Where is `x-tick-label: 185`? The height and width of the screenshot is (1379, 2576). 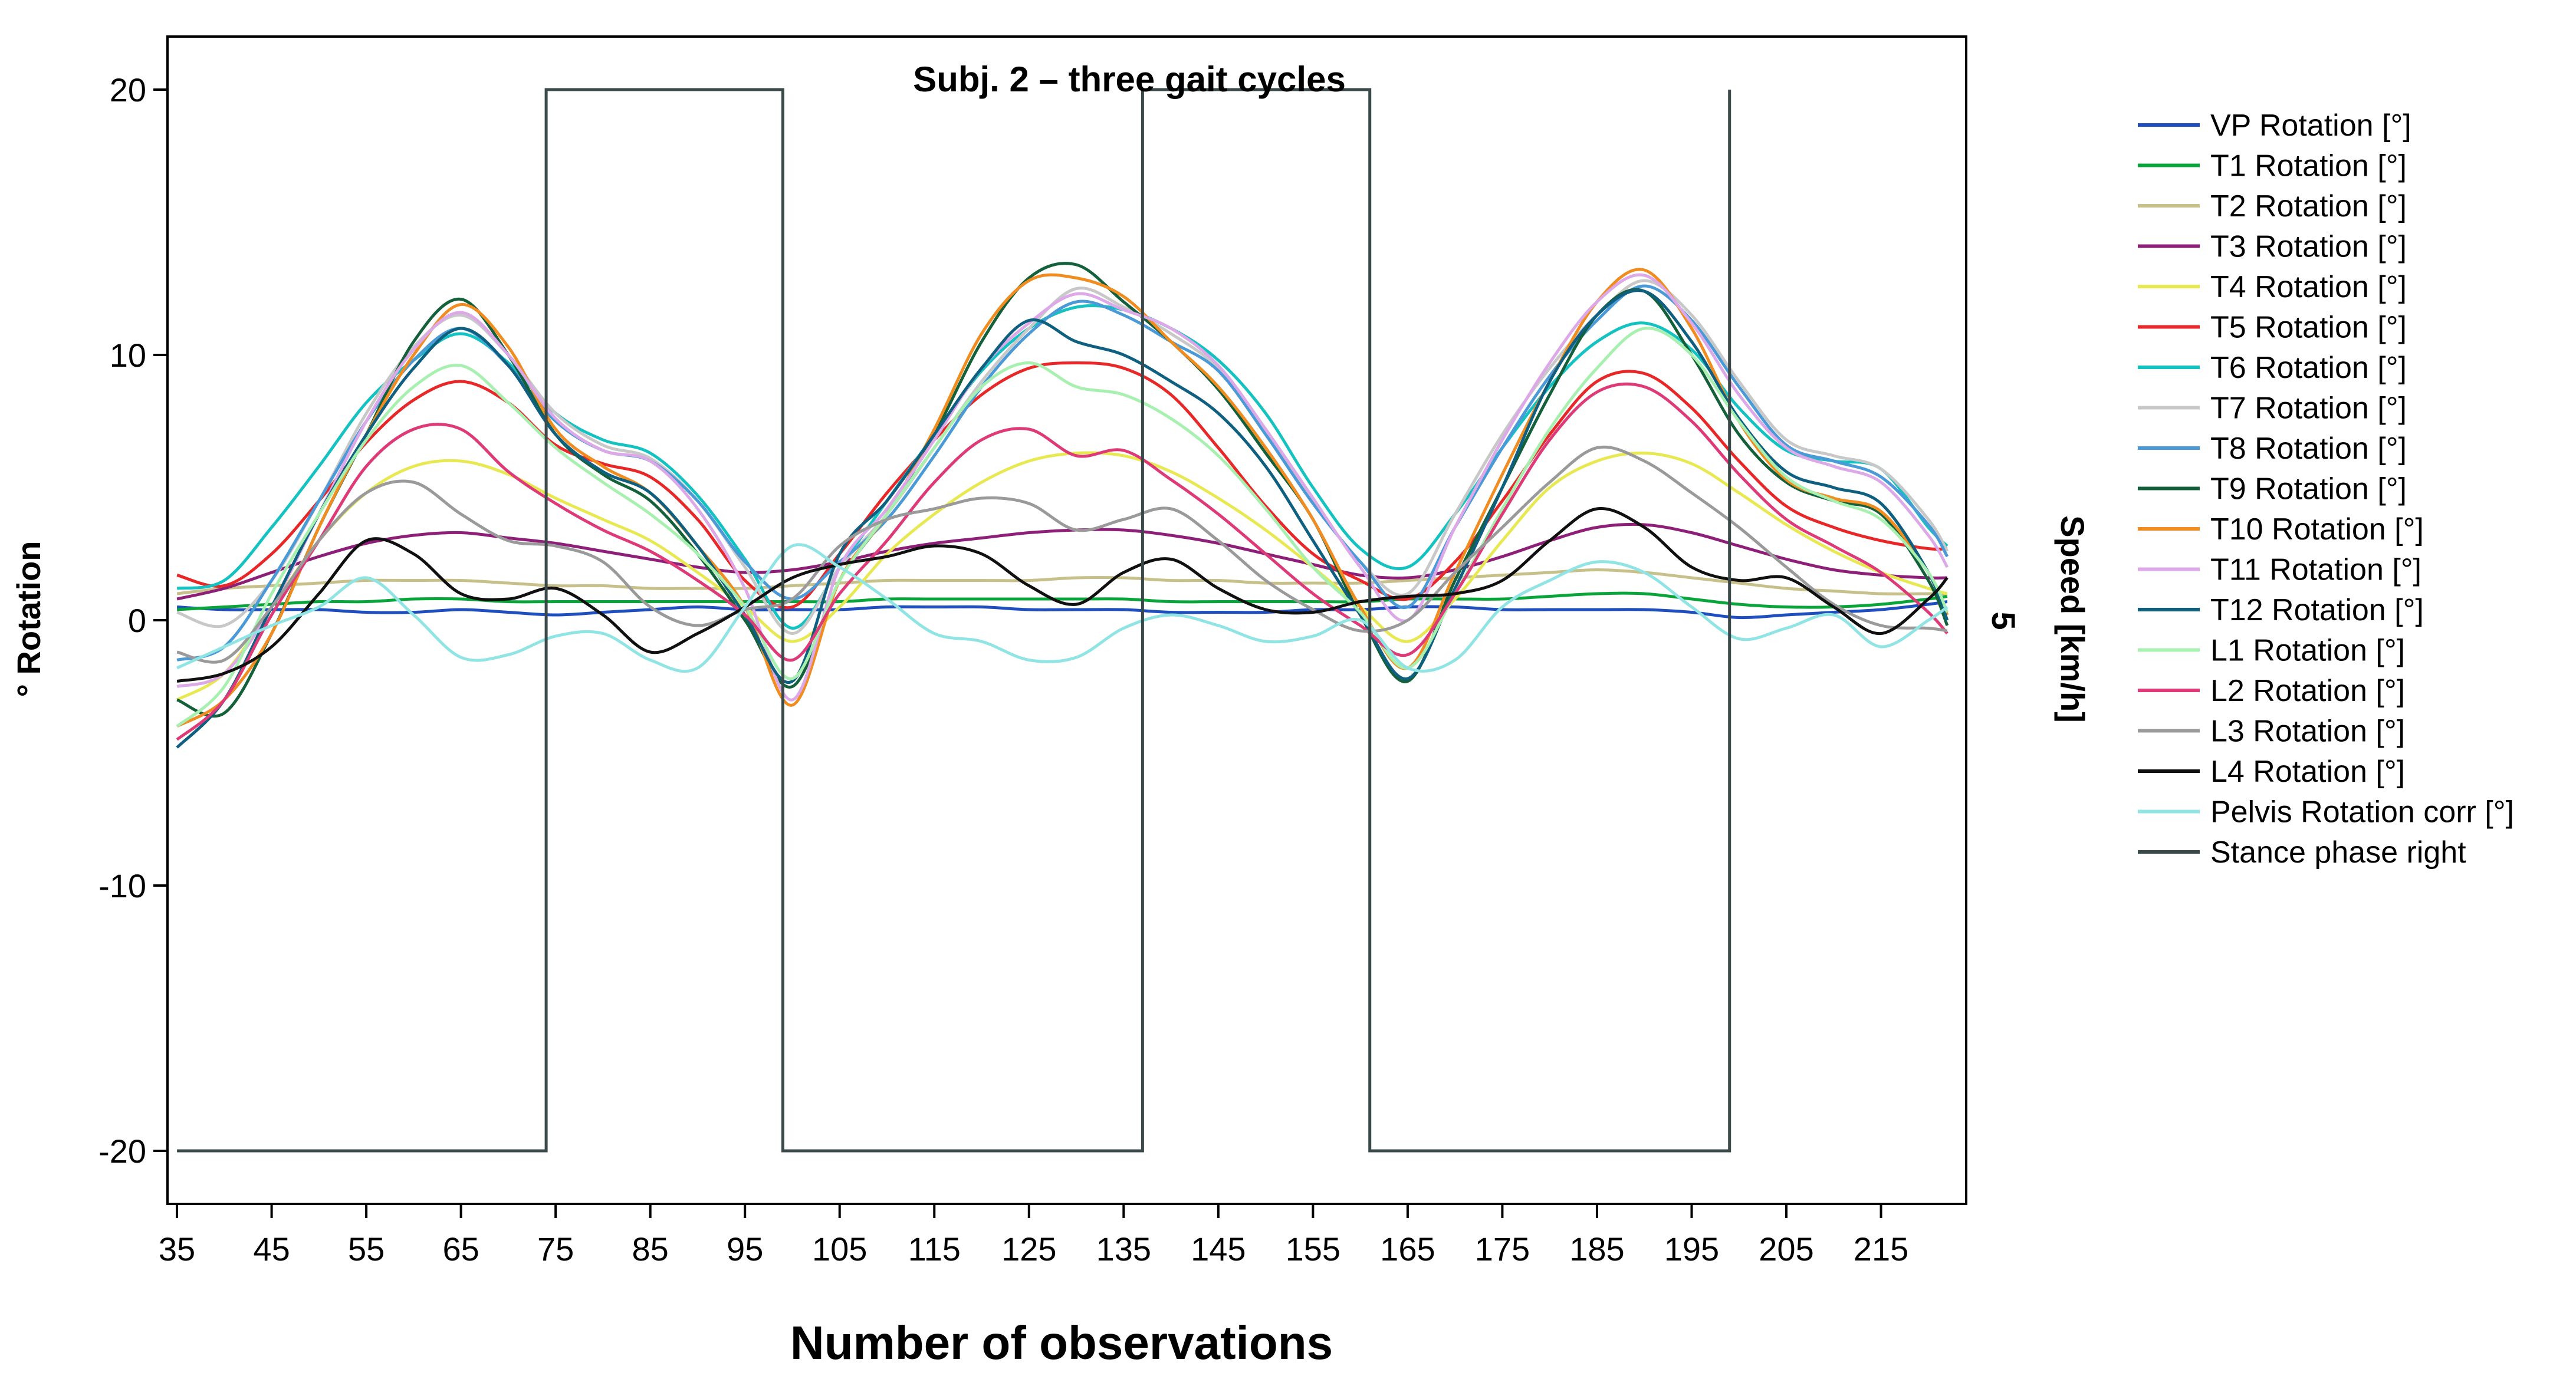 x-tick-label: 185 is located at coordinates (1596, 1249).